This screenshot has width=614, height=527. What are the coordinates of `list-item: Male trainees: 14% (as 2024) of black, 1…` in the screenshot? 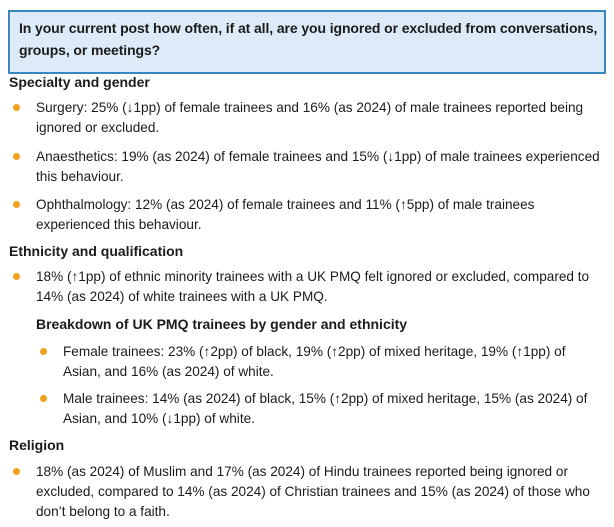 It's located at (316, 409).